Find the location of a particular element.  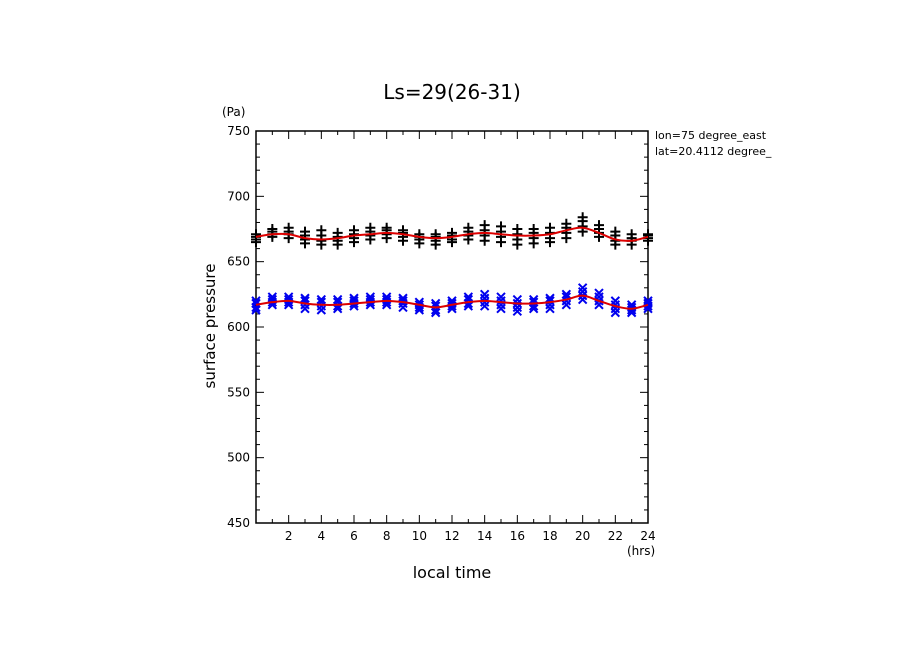

y-tick-label: 550 is located at coordinates (238, 392).